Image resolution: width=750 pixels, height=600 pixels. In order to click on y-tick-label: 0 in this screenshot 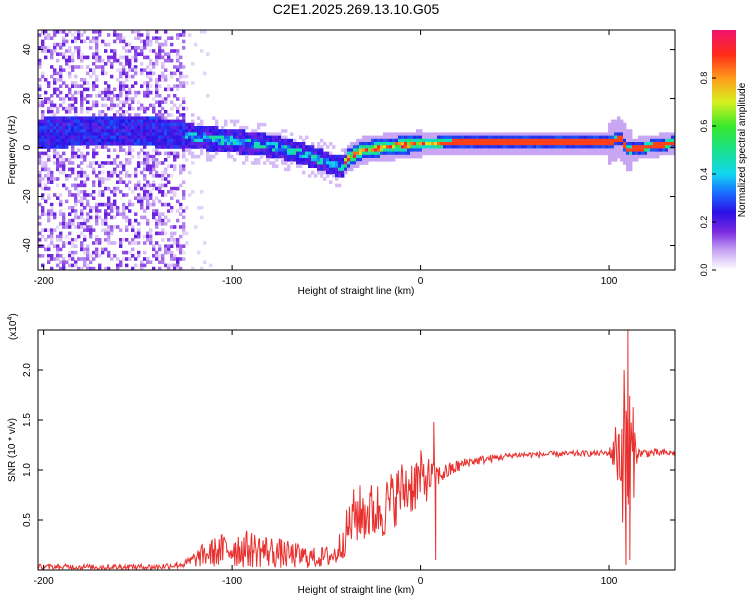, I will do `click(27, 147)`.